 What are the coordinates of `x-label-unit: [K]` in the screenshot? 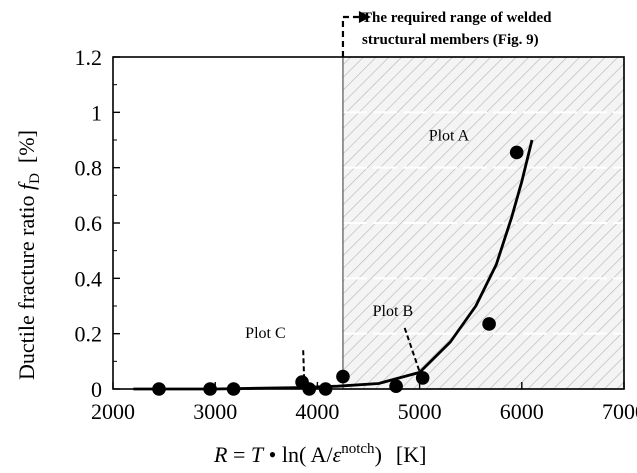 It's located at (411, 454).